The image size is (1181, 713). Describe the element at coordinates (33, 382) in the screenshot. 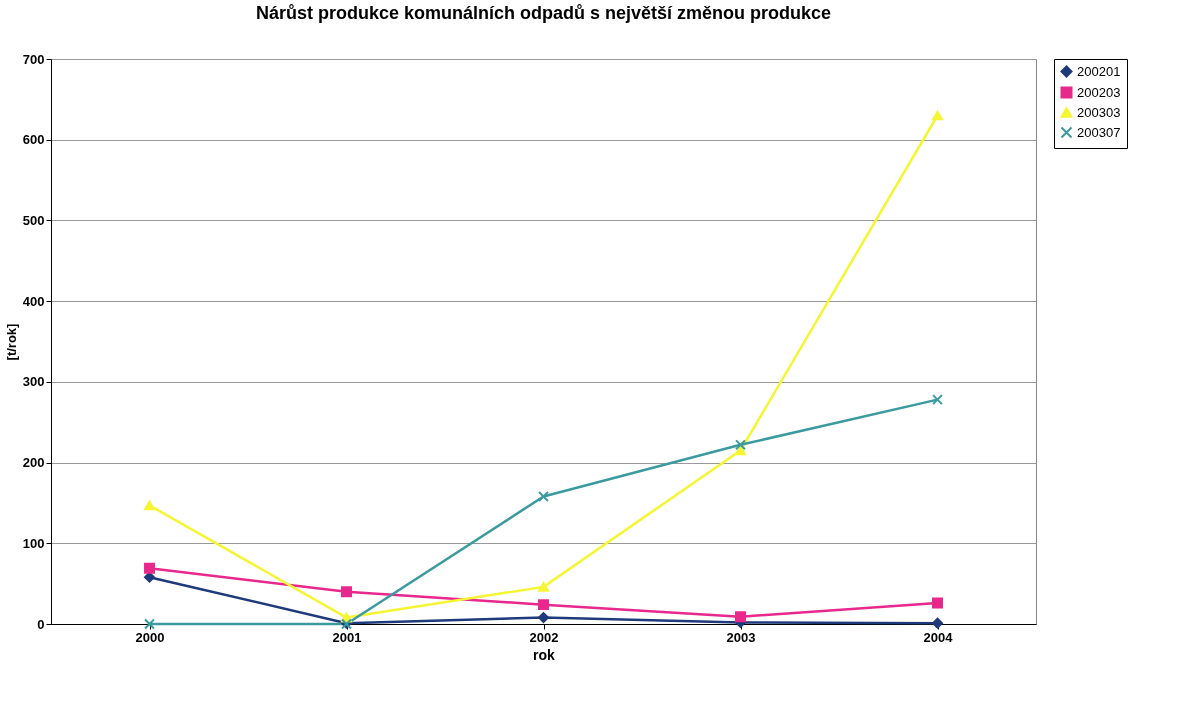

I see `y-tick-label: 300` at that location.